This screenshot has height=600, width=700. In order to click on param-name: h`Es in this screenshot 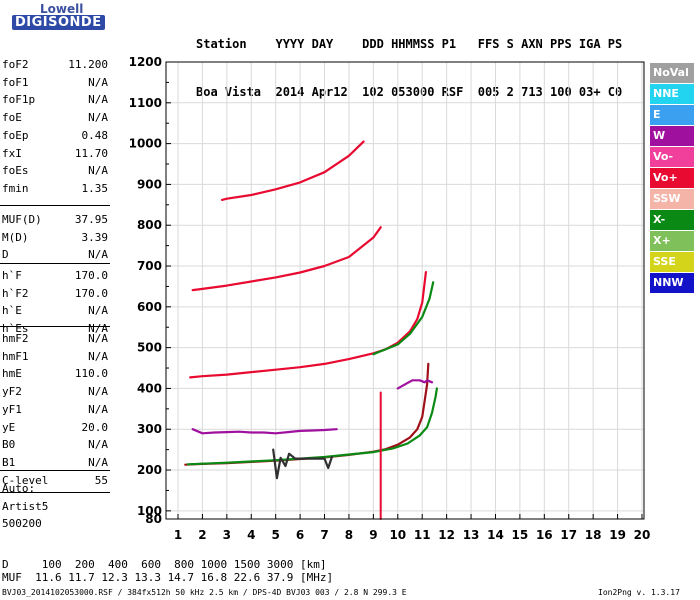, I will do `click(15, 329)`.